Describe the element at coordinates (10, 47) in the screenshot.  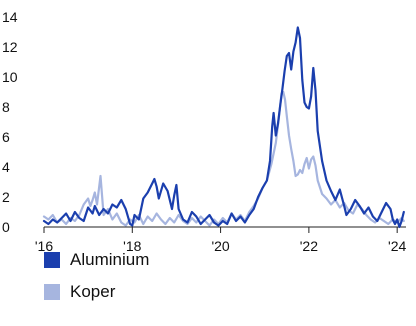
I see `y-tick-label: 12` at that location.